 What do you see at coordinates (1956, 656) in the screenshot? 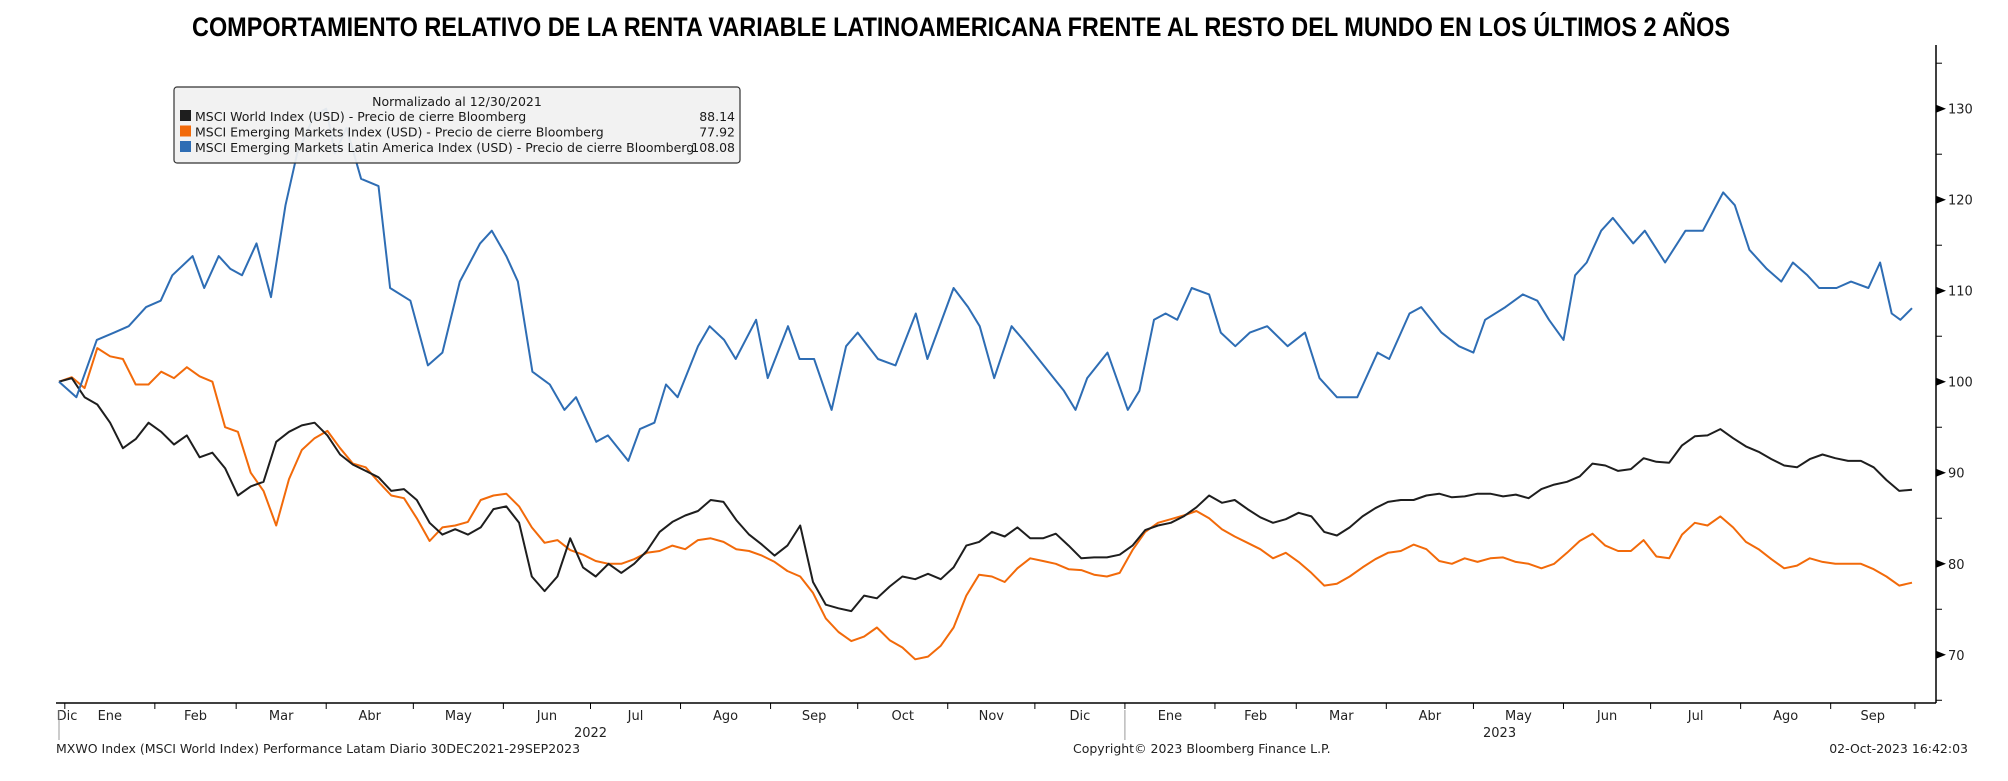
I see `y-tick-label: 70` at bounding box center [1956, 656].